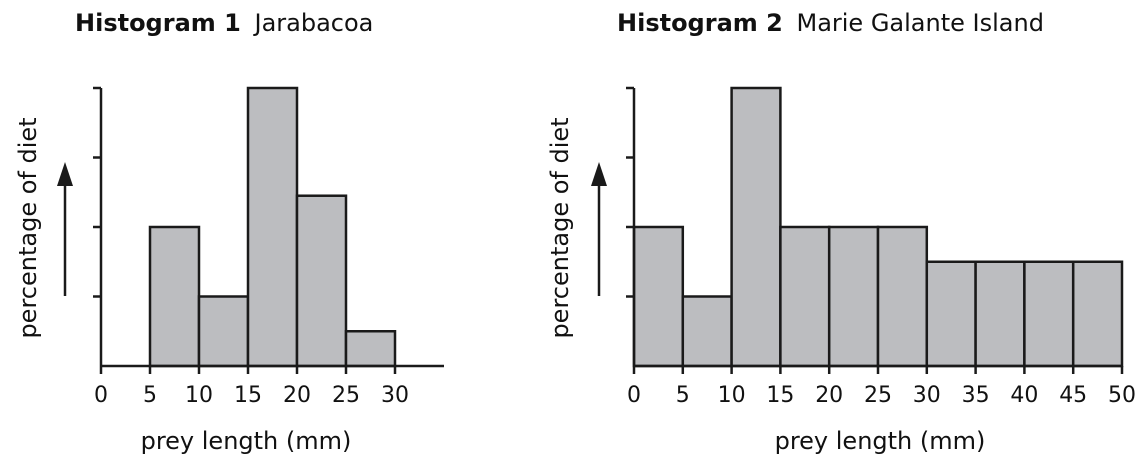 This screenshot has height=464, width=1142. What do you see at coordinates (878, 395) in the screenshot?
I see `histogram-2-x-tick-label-25: 25` at bounding box center [878, 395].